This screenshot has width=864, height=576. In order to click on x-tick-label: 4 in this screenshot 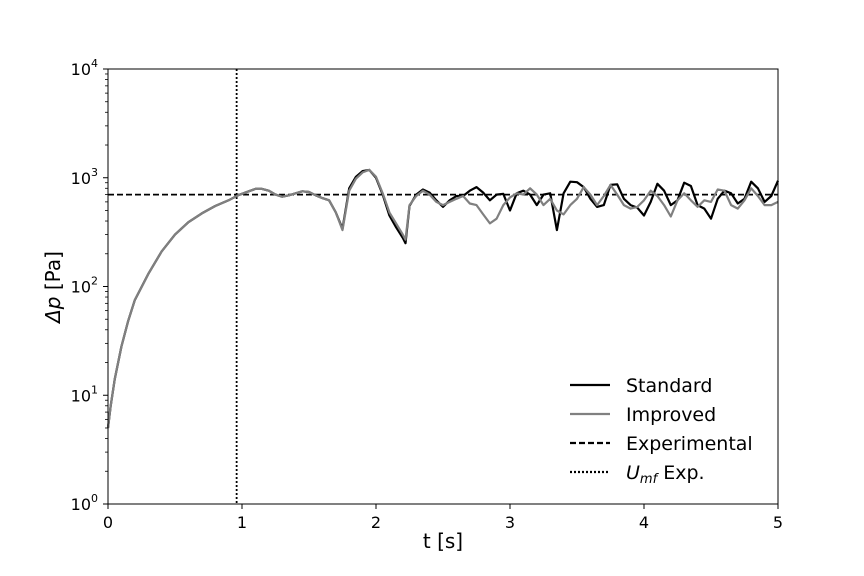, I will do `click(644, 522)`.